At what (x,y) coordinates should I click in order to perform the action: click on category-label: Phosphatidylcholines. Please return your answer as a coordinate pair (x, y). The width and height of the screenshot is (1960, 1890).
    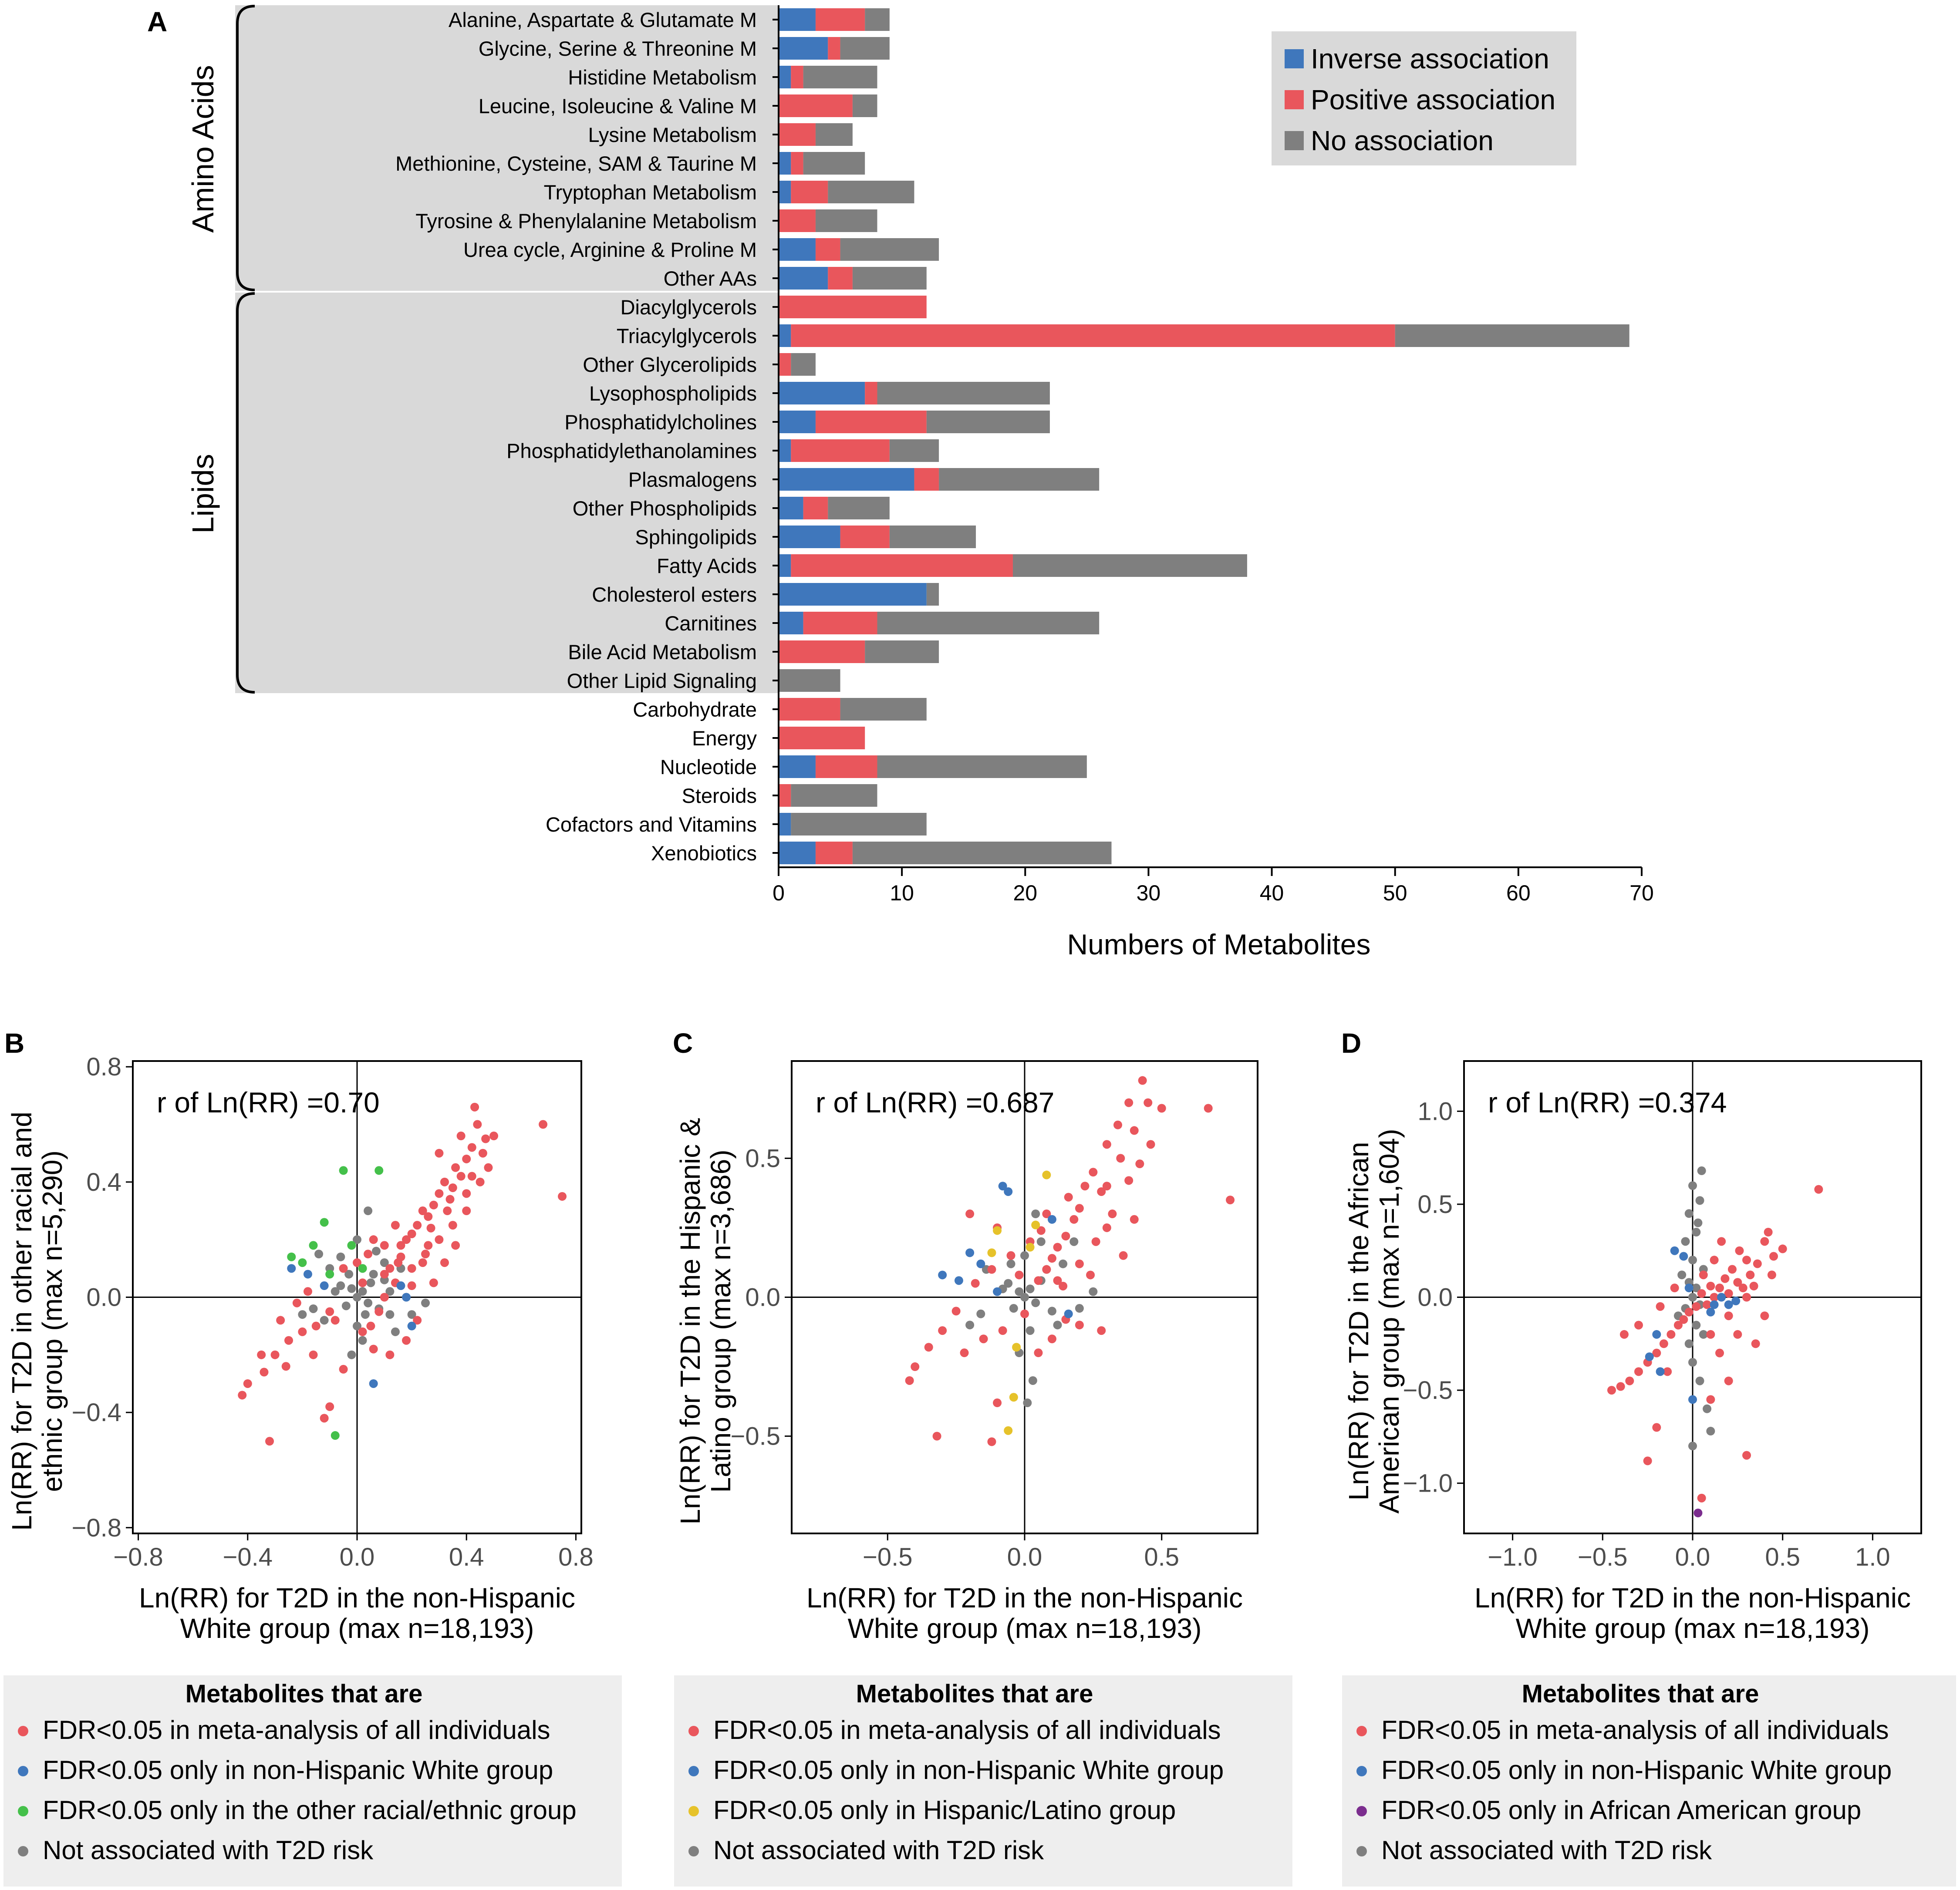
    Looking at the image, I should click on (660, 422).